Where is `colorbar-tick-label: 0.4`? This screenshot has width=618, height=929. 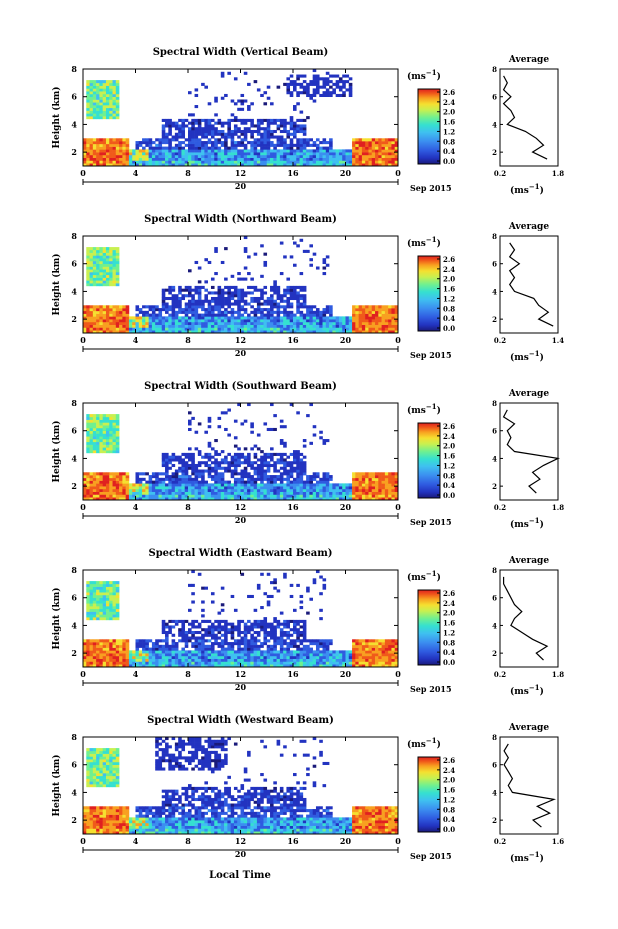
colorbar-tick-label: 0.4 is located at coordinates (449, 151).